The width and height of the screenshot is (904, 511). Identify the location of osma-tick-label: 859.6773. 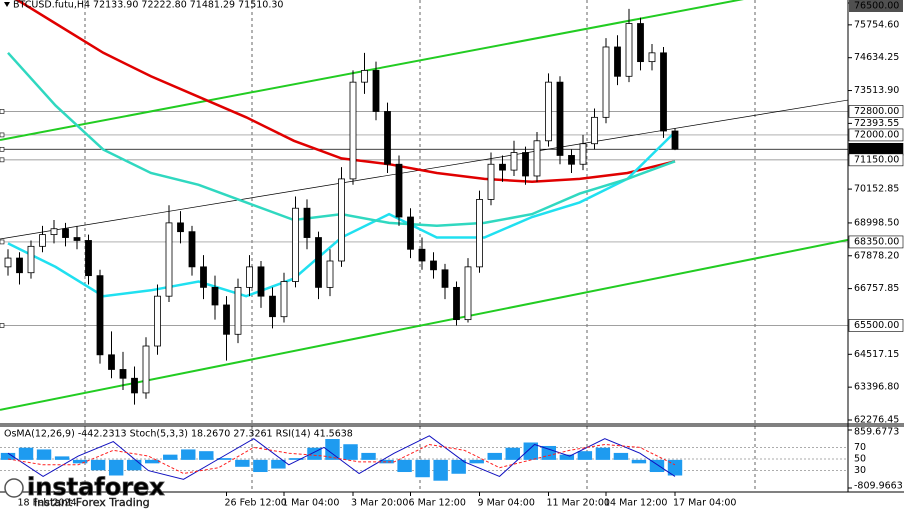
(876, 432).